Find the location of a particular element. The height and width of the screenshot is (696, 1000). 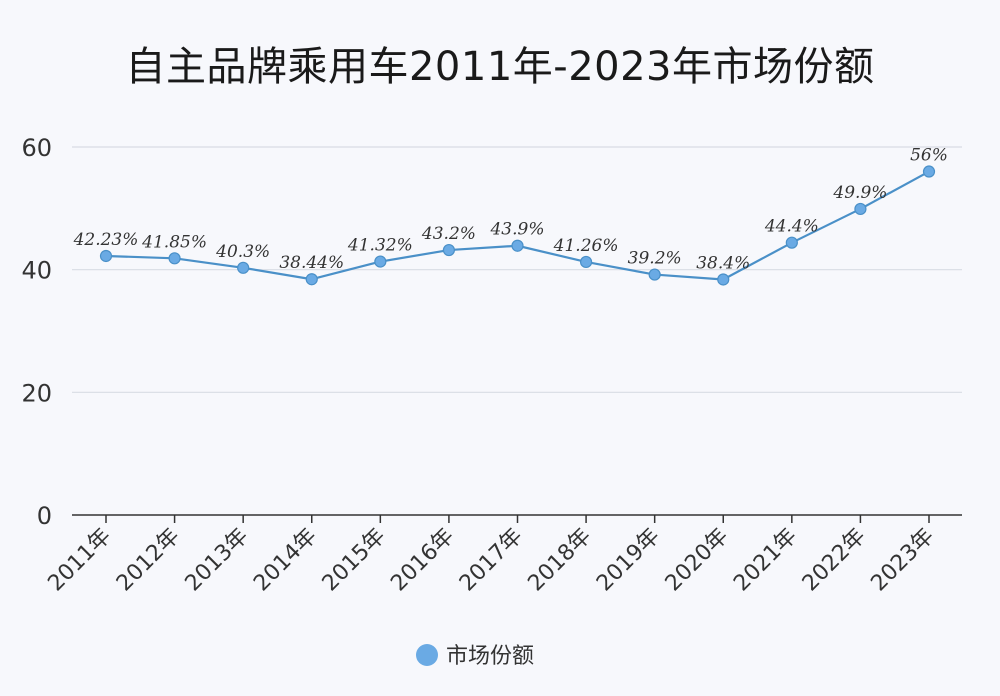

series-market-share is located at coordinates (517, 225).